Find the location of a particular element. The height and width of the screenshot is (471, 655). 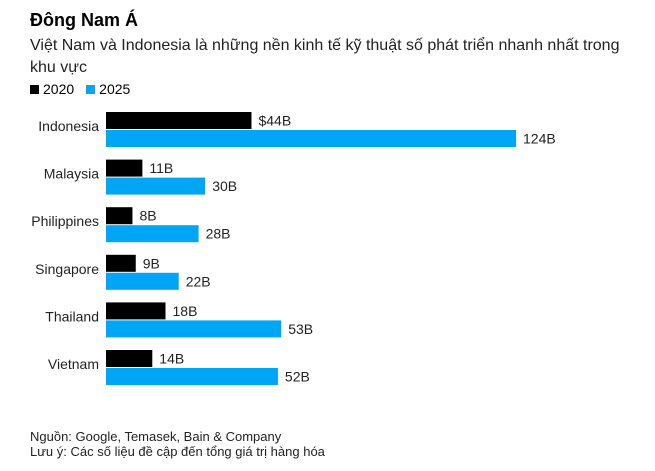

data-label-2020-philippines: 8B is located at coordinates (147, 216).